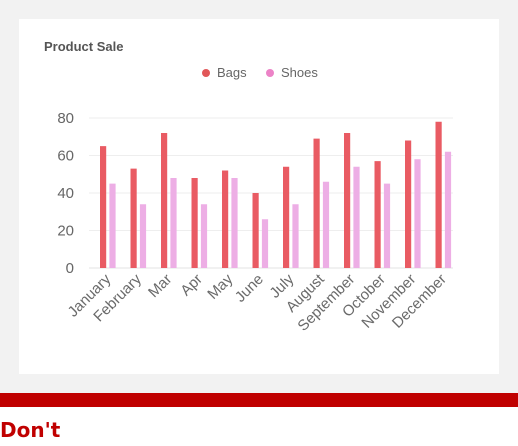 The width and height of the screenshot is (518, 446). I want to click on x-tick-label: May, so click(220, 286).